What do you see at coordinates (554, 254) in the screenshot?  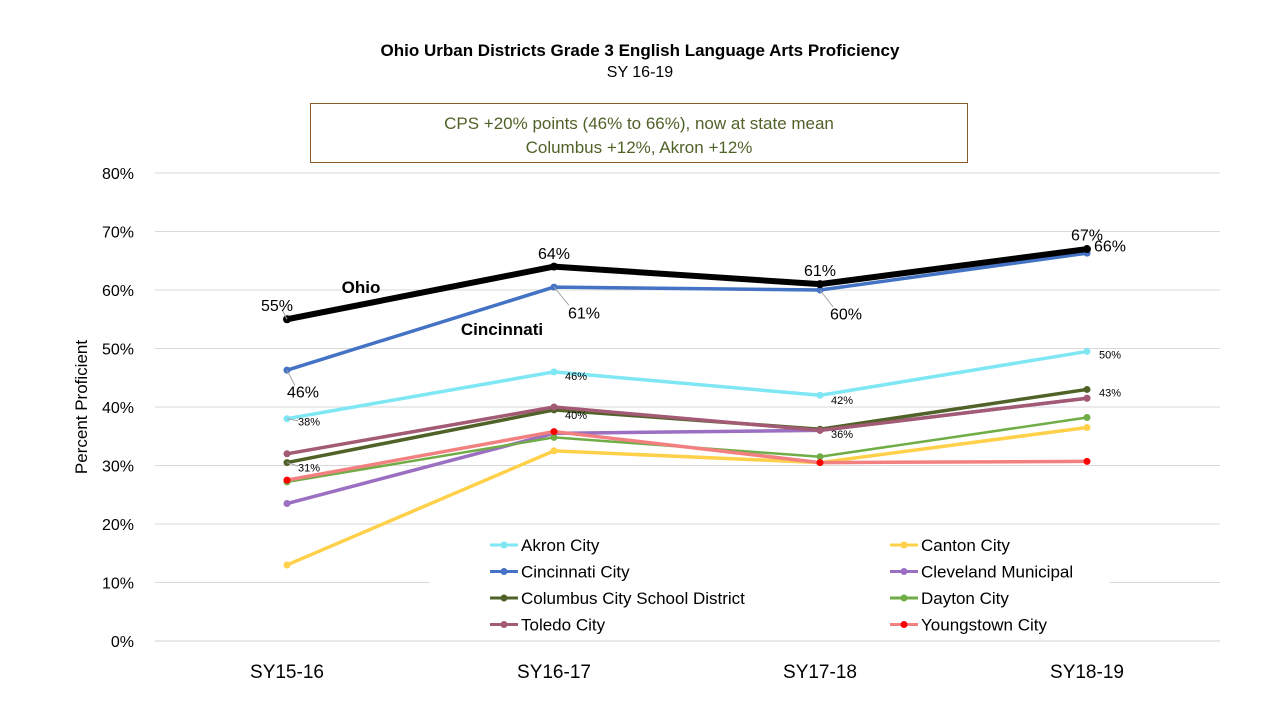 I see `data-label: 64%` at bounding box center [554, 254].